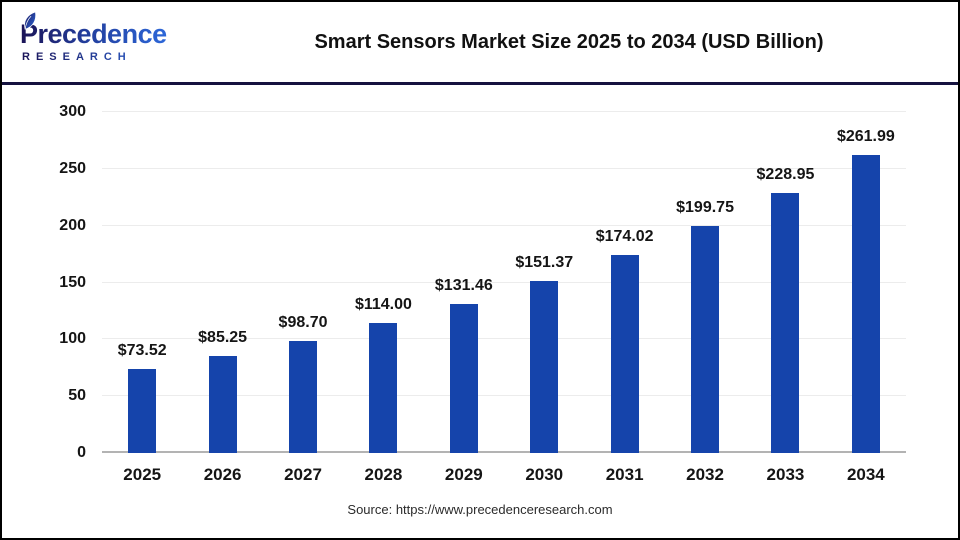  I want to click on x-axis-label: 2032, so click(705, 474).